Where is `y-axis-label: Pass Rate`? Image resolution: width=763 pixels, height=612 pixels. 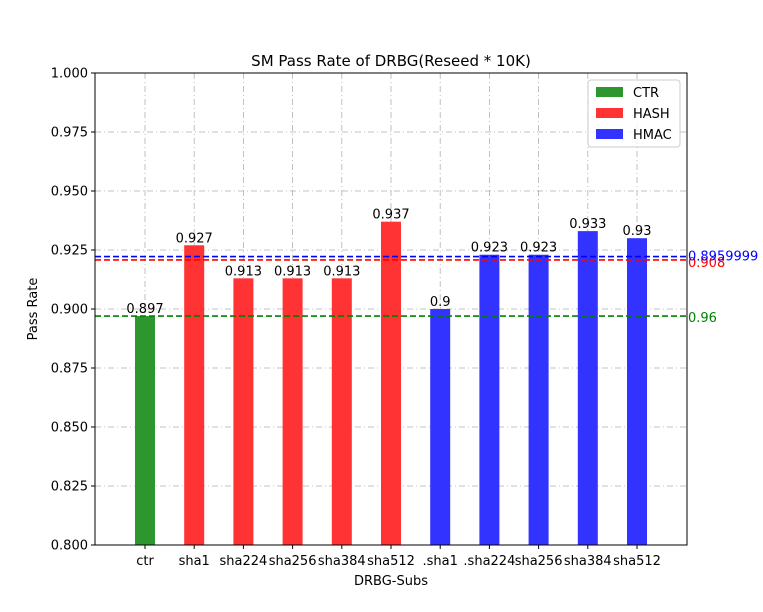 y-axis-label: Pass Rate is located at coordinates (33, 309).